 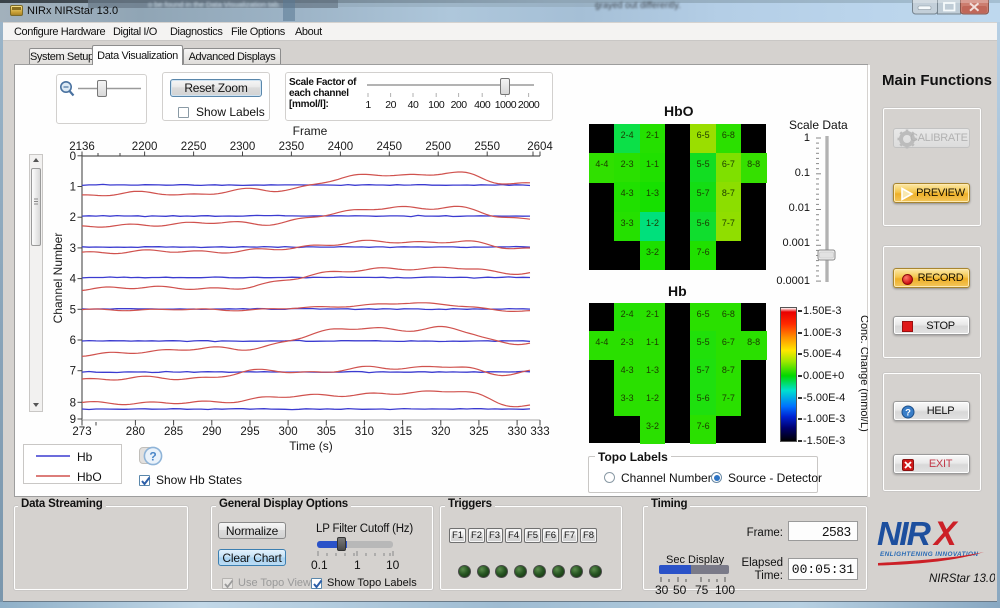 What do you see at coordinates (82, 147) in the screenshot?
I see `svg-text: 2136` at bounding box center [82, 147].